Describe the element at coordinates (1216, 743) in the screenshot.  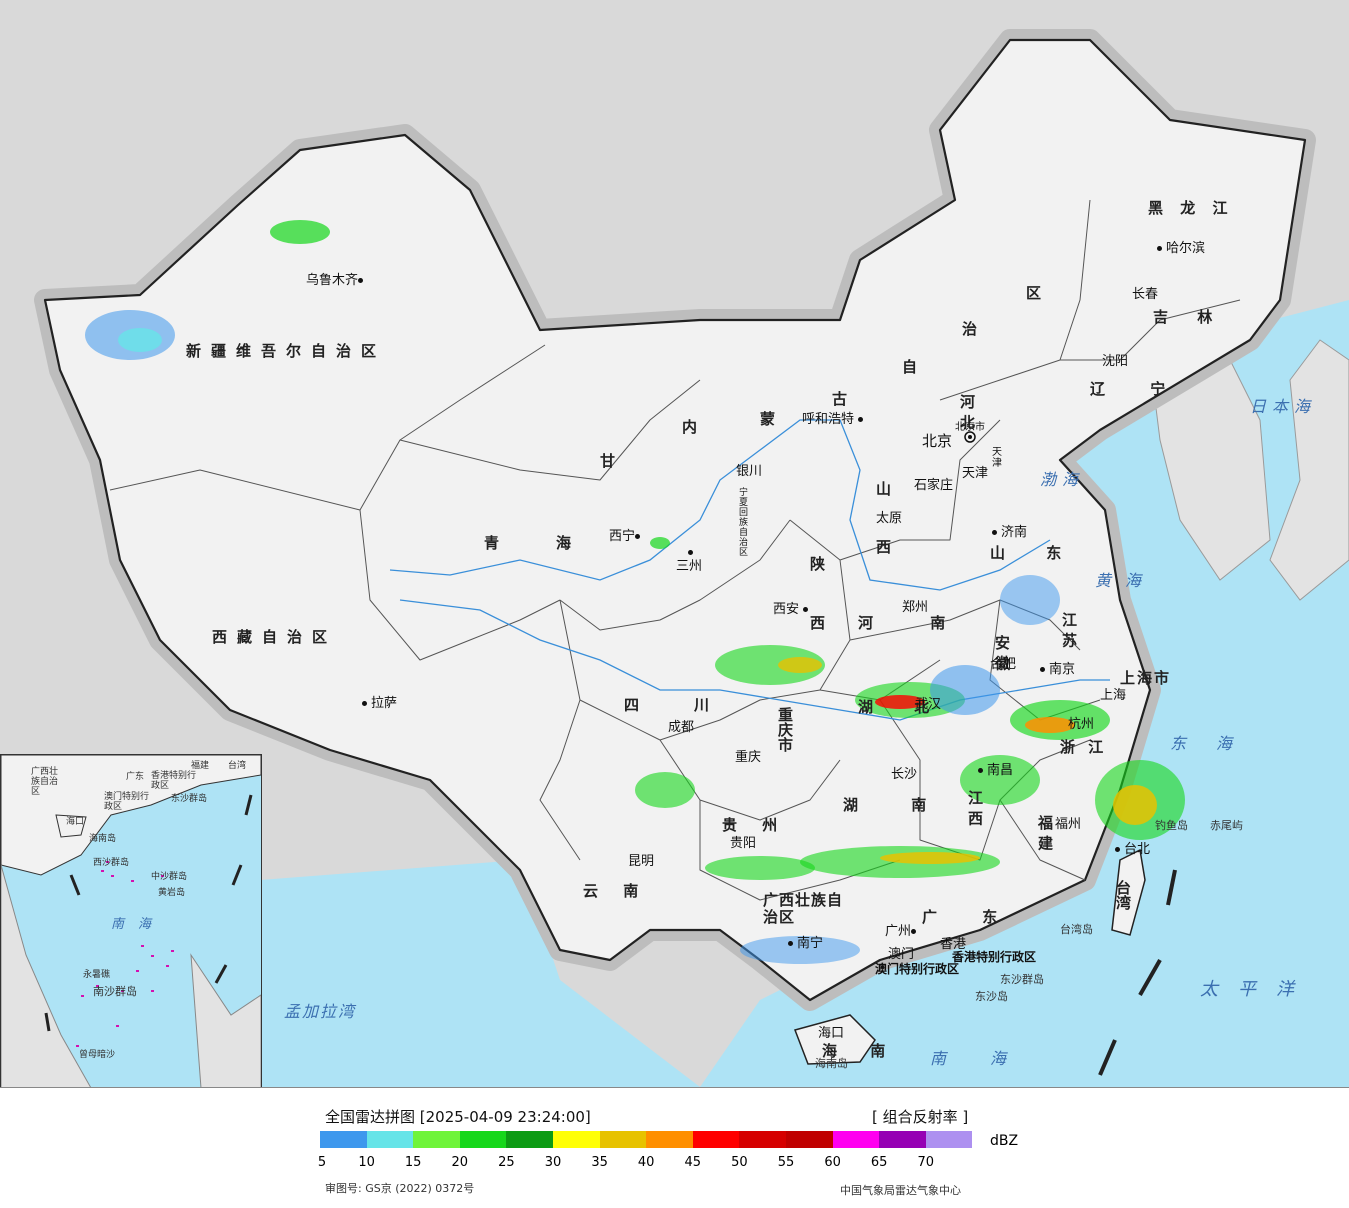
I see `sea-east: 东海` at that location.